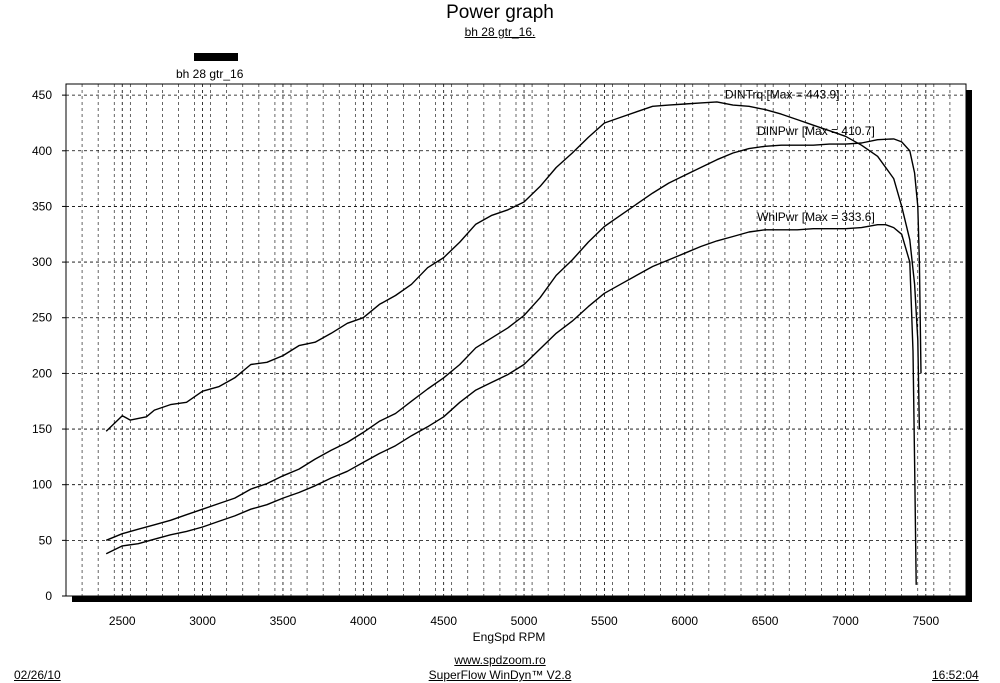 The width and height of the screenshot is (1000, 683). I want to click on x-axis-label: EngSpd RPM, so click(509, 637).